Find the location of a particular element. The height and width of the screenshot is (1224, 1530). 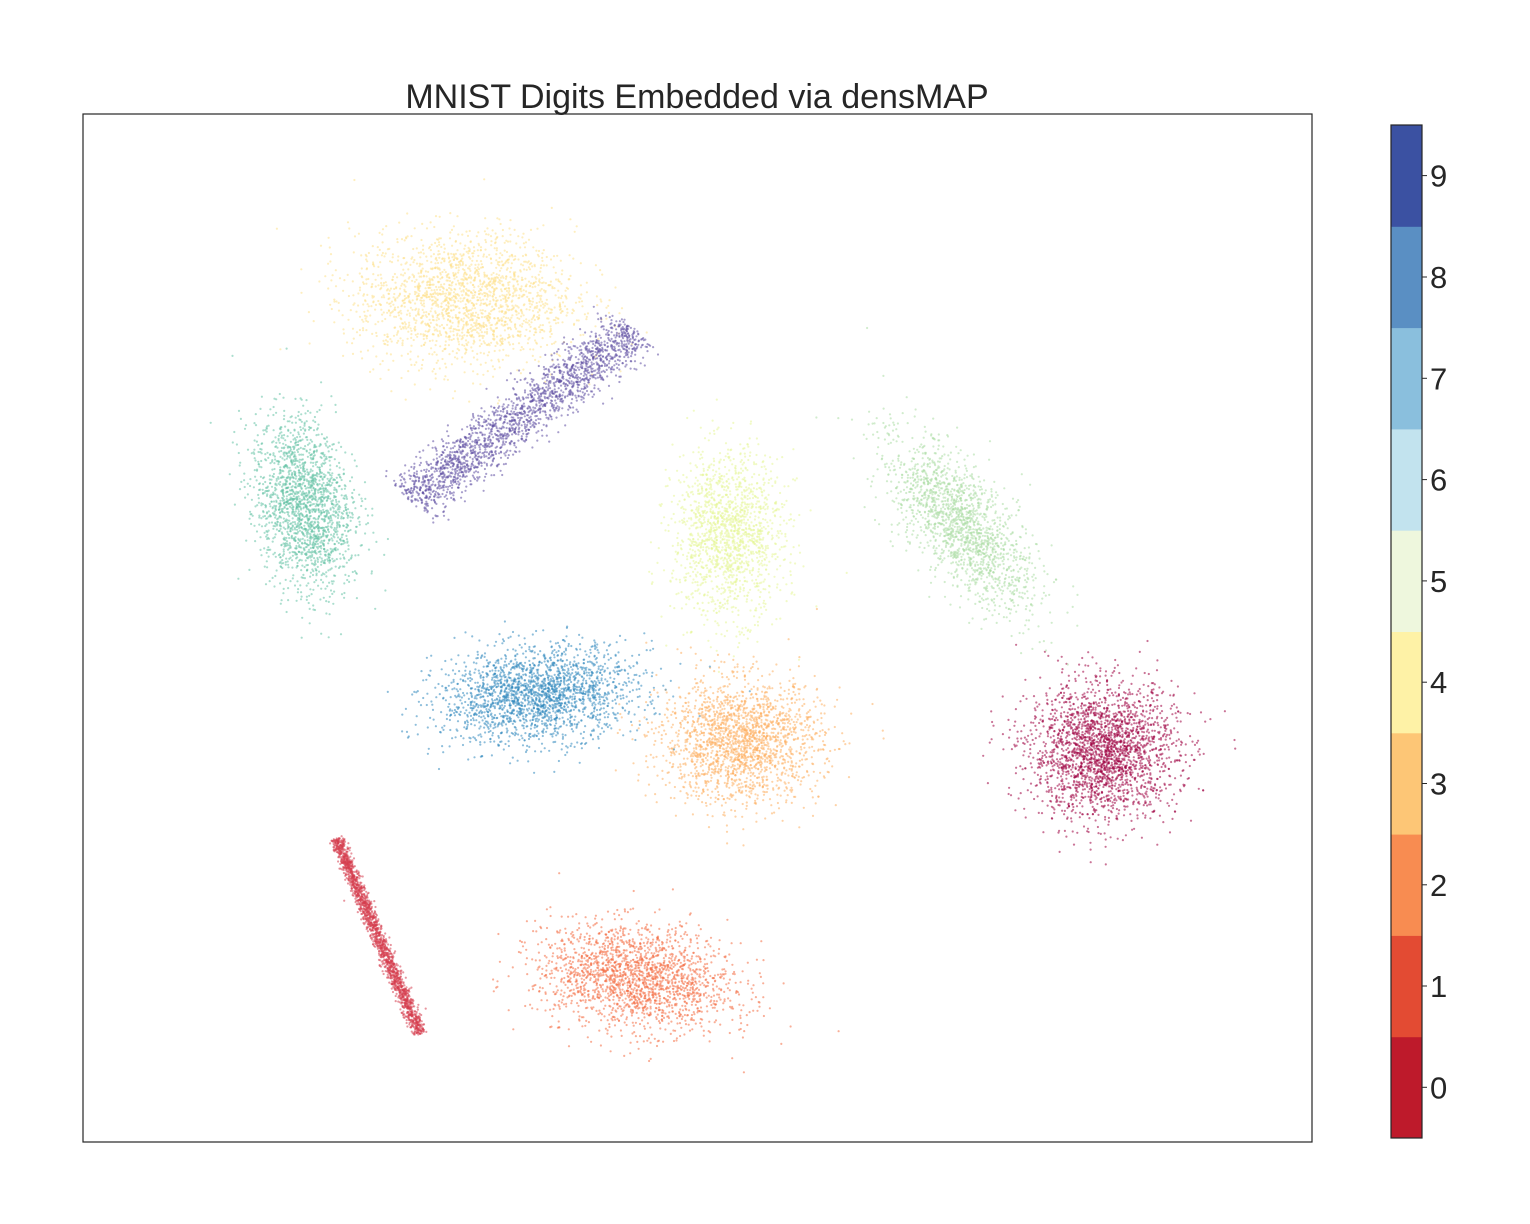

colorbar-tick-label: 5 is located at coordinates (1438, 581).